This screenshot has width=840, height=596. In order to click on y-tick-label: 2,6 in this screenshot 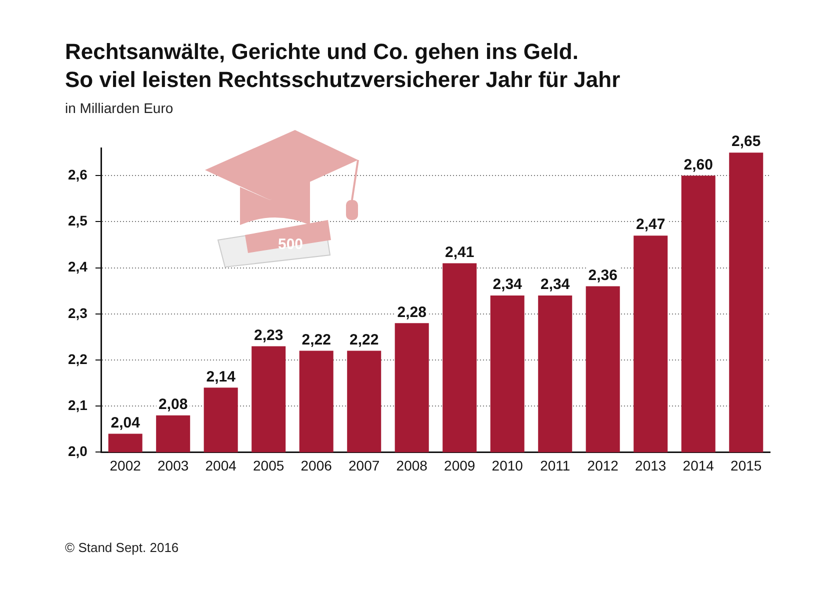, I will do `click(78, 174)`.